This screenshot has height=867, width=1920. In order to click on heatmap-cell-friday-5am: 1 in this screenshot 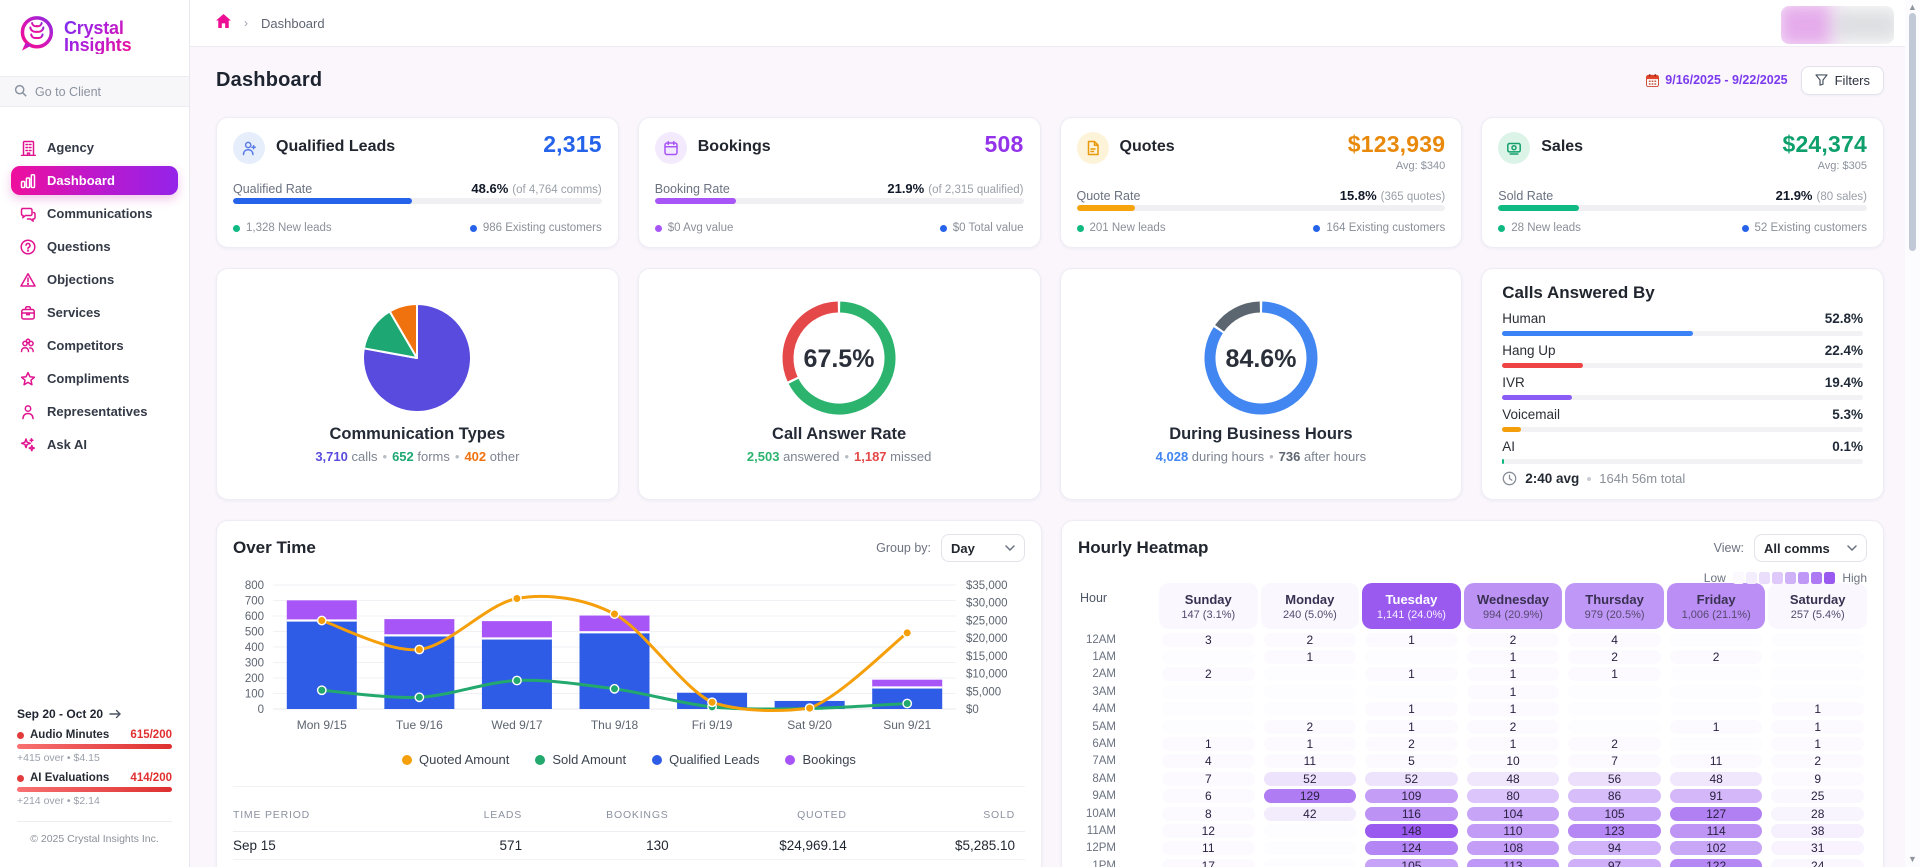, I will do `click(1716, 726)`.